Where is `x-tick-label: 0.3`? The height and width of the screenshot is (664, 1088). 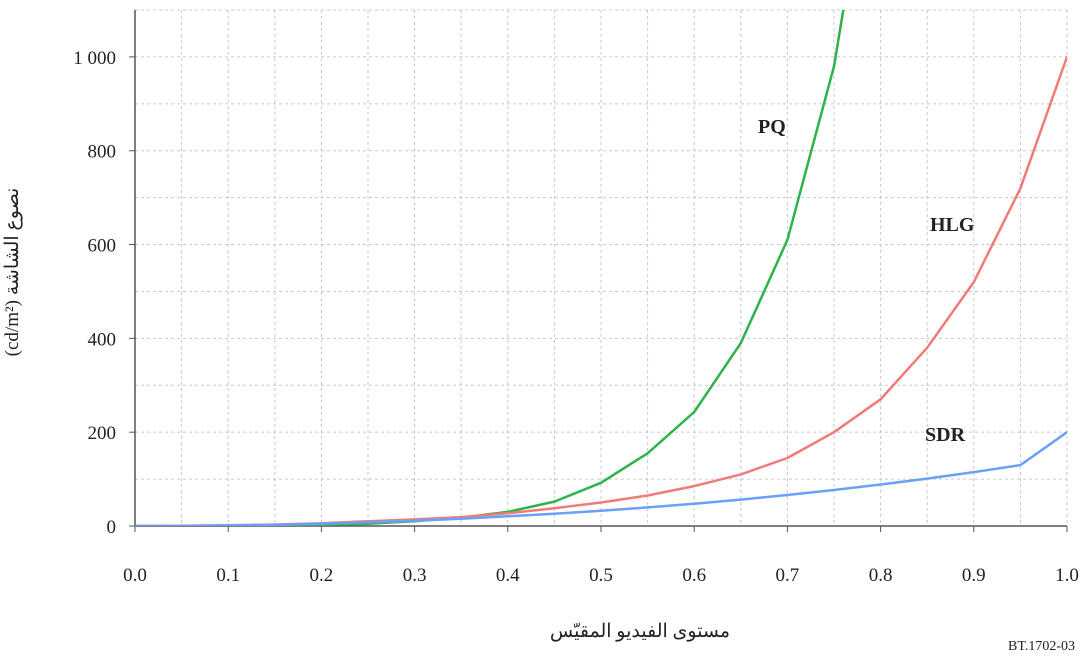 x-tick-label: 0.3 is located at coordinates (415, 575).